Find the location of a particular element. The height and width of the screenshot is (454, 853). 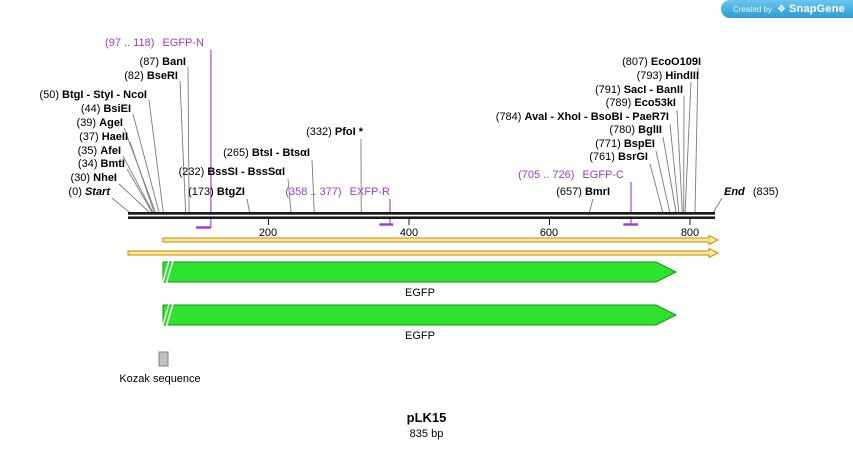

enzyme-label-bsrgi: (761) BsrGI is located at coordinates (618, 157).